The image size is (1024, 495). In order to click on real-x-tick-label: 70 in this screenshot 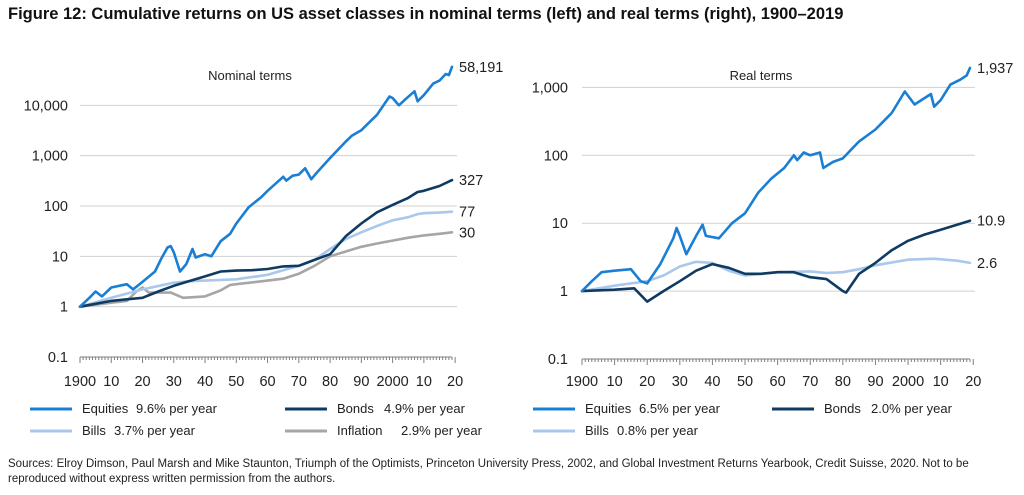, I will do `click(810, 382)`.